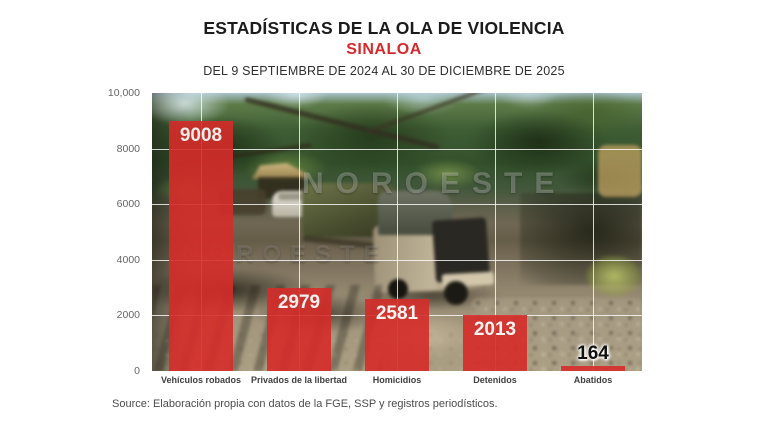 This screenshot has width=768, height=432. Describe the element at coordinates (593, 380) in the screenshot. I see `category-label: Abatidos` at that location.